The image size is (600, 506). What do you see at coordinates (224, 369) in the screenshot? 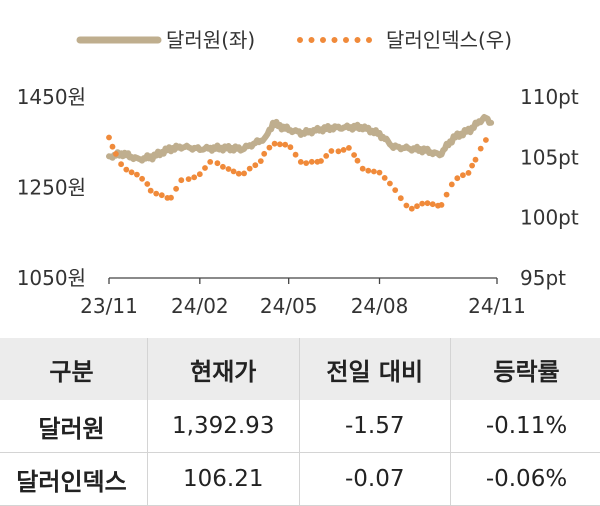
I see `header-price: 현재가` at bounding box center [224, 369].